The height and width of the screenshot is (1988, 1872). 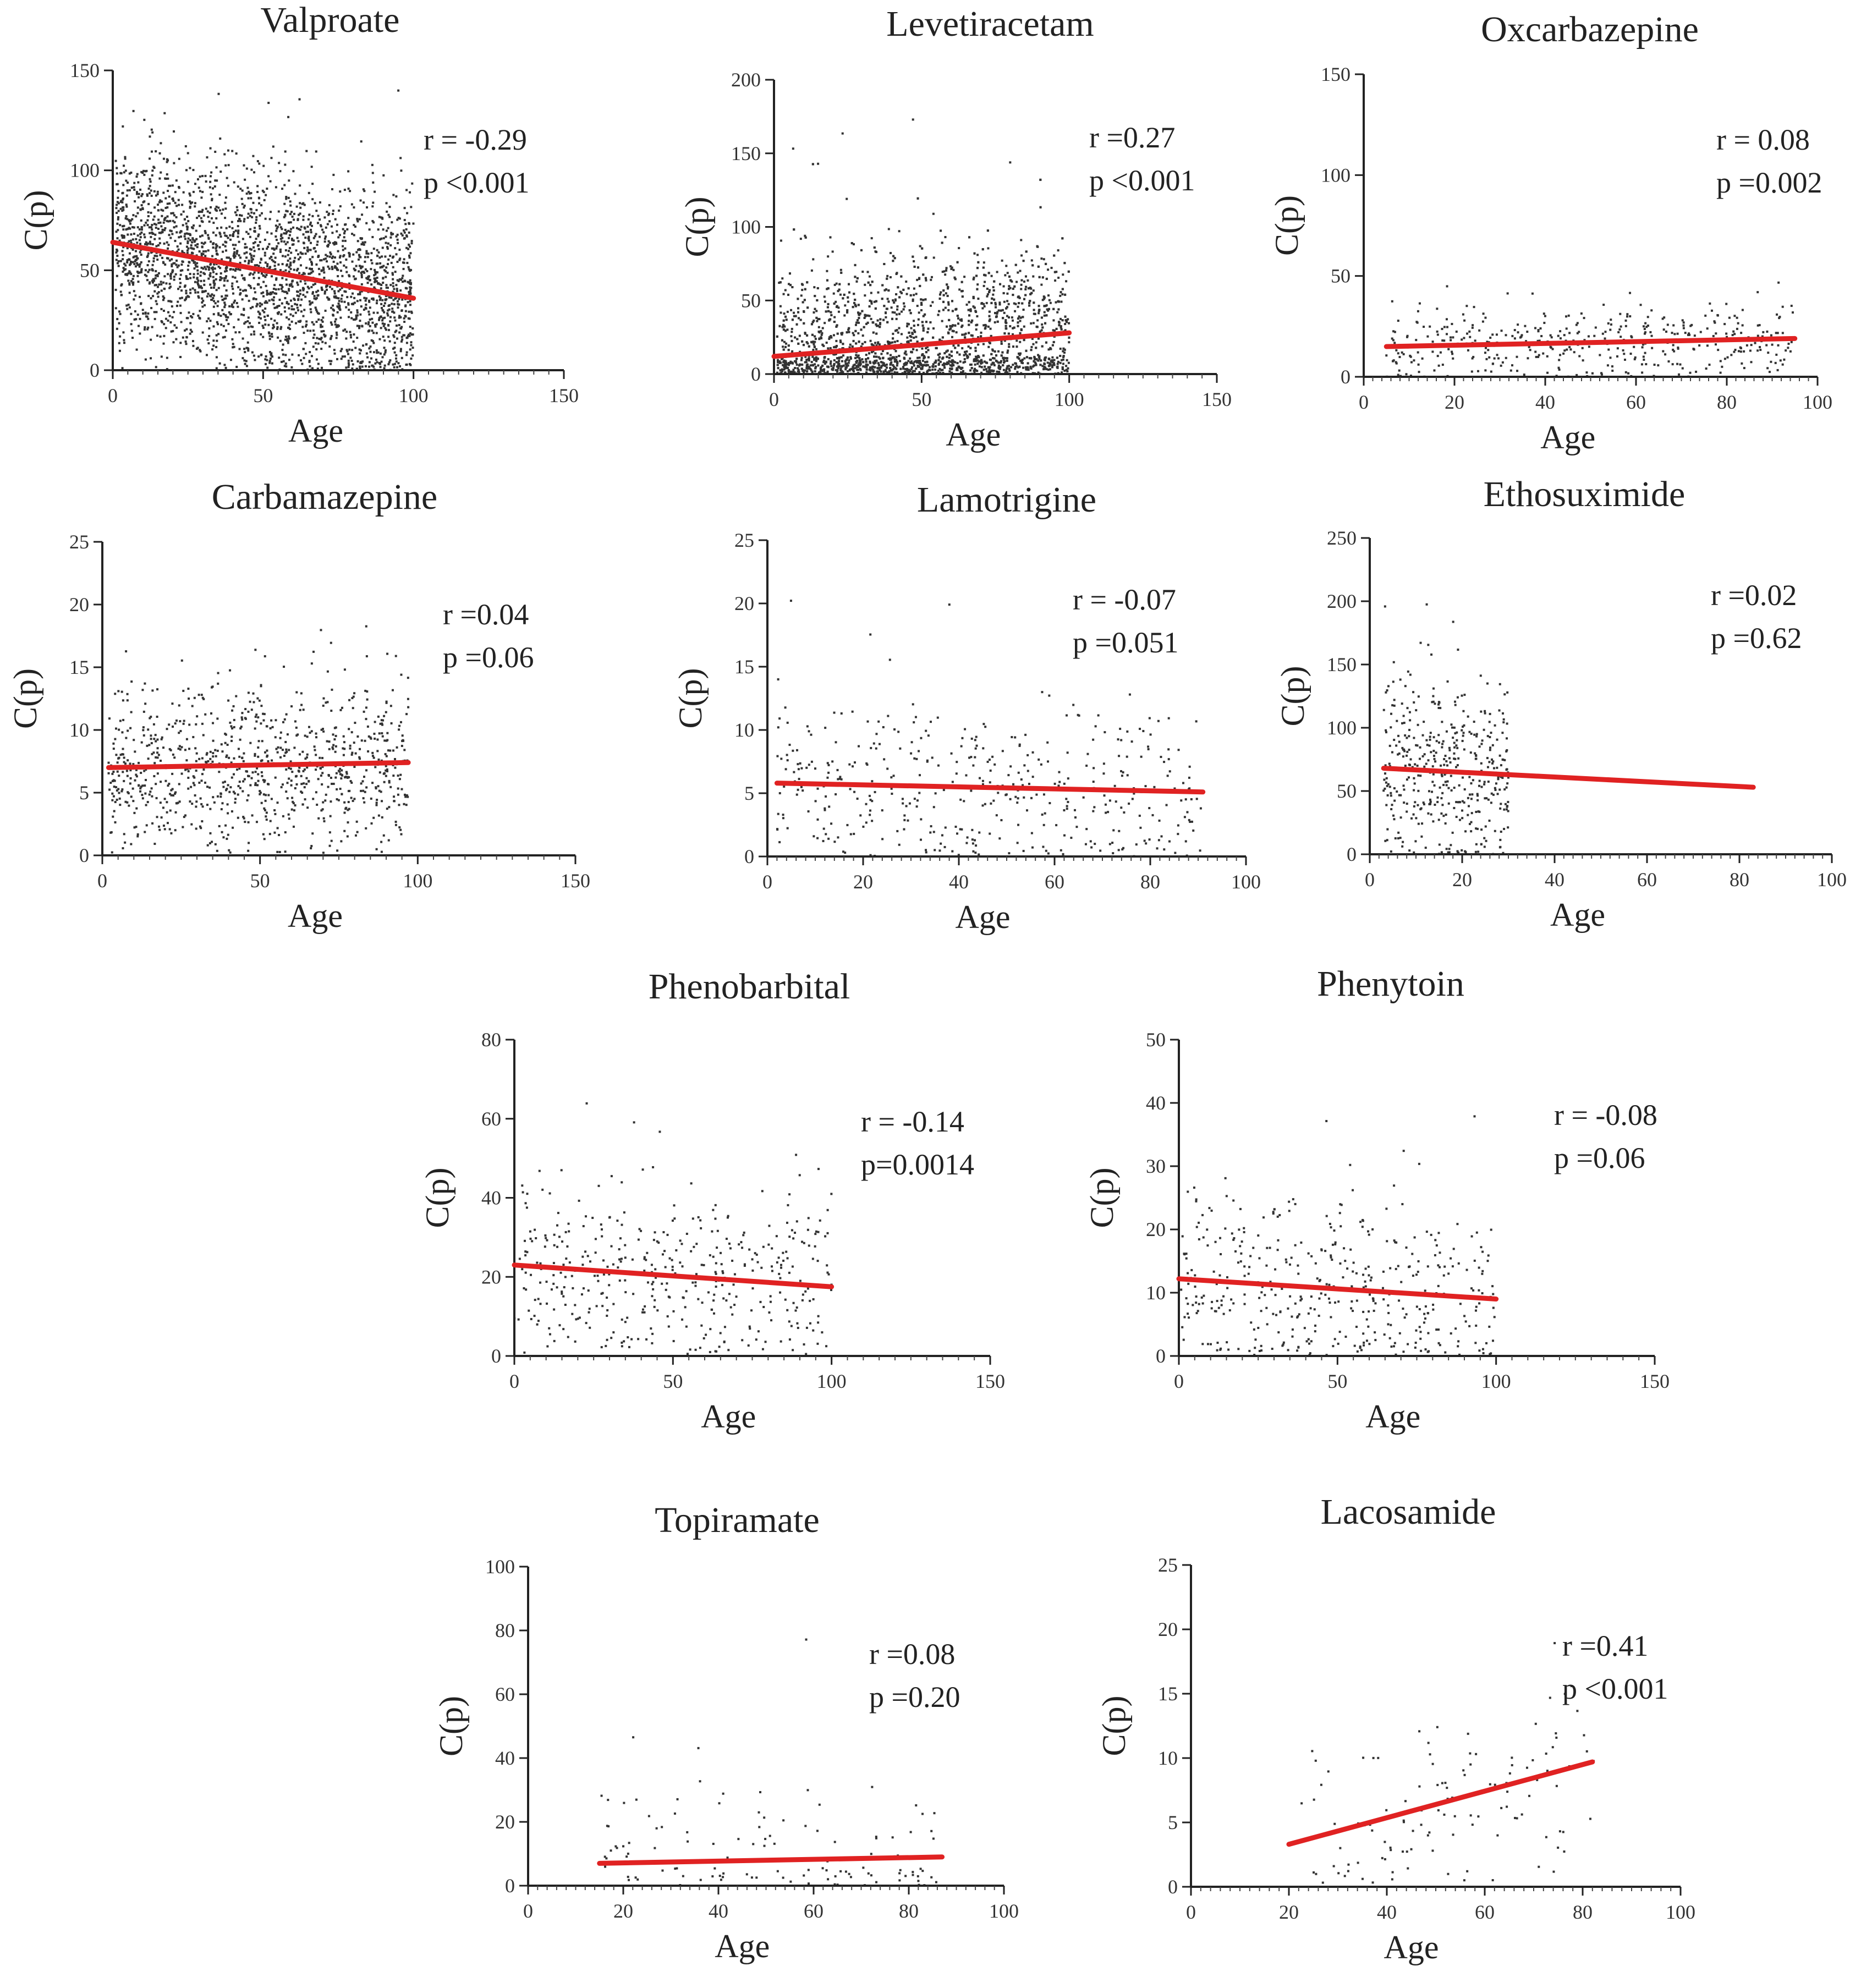 What do you see at coordinates (263, 270) in the screenshot?
I see `regression-line` at bounding box center [263, 270].